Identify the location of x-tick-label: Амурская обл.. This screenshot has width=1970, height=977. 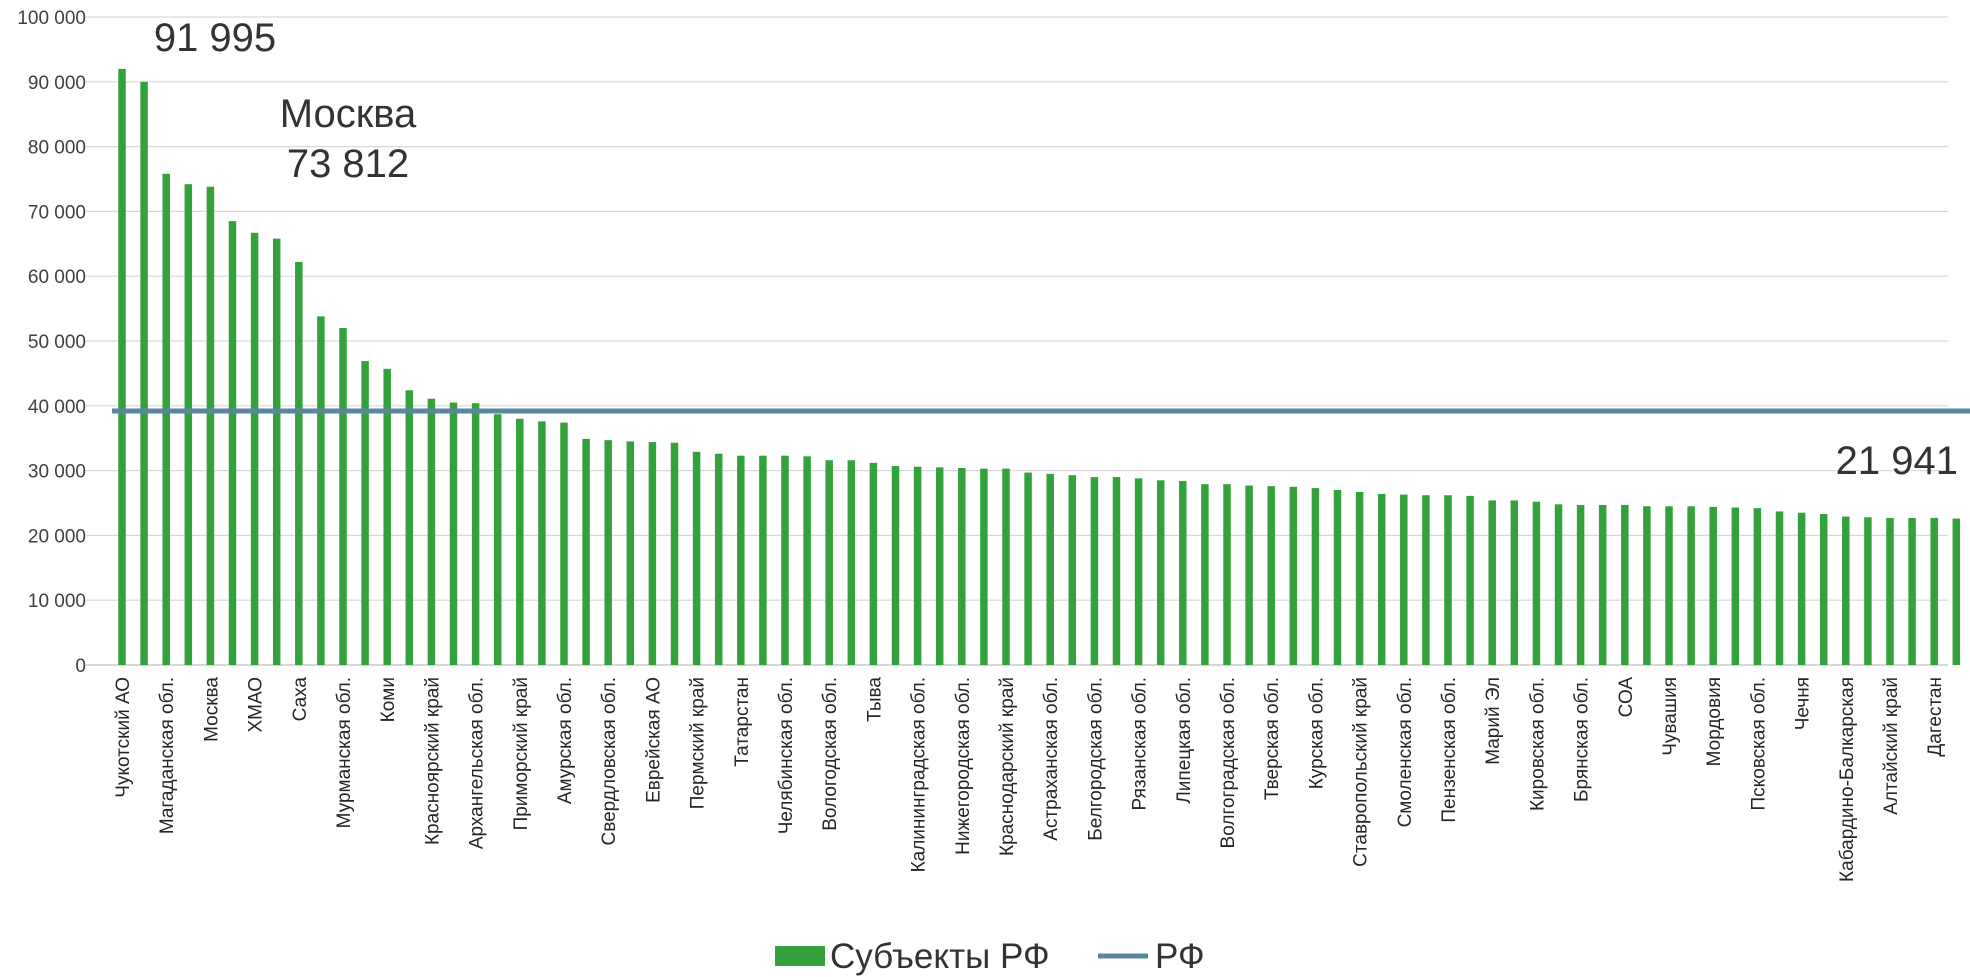
(565, 740).